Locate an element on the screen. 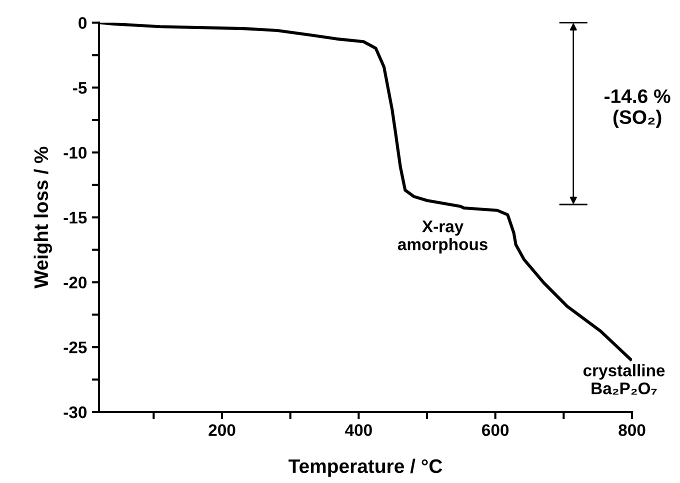 This screenshot has height=483, width=680. y-tick-label: -20 is located at coordinates (75, 282).